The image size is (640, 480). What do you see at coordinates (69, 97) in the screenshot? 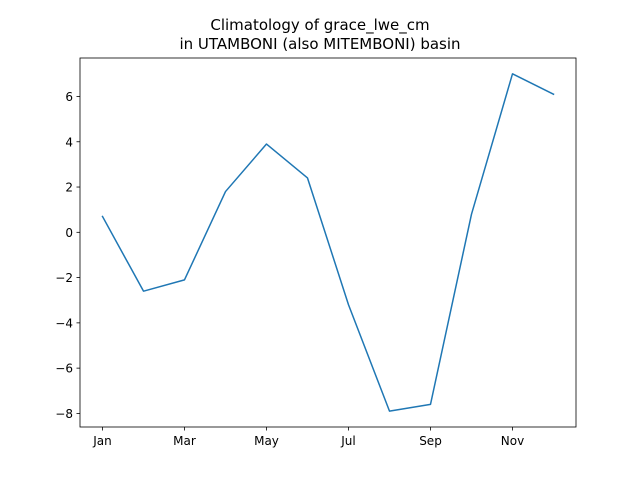
I see `y-tick-label: 6` at bounding box center [69, 97].